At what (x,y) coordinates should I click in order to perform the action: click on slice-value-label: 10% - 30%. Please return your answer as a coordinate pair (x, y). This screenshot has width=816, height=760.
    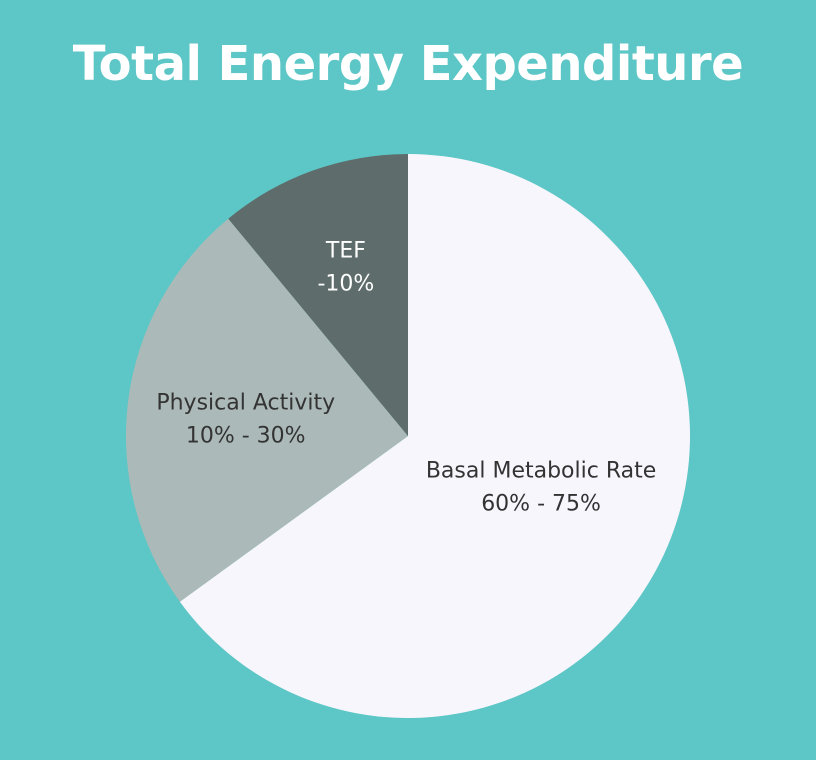
    Looking at the image, I should click on (246, 436).